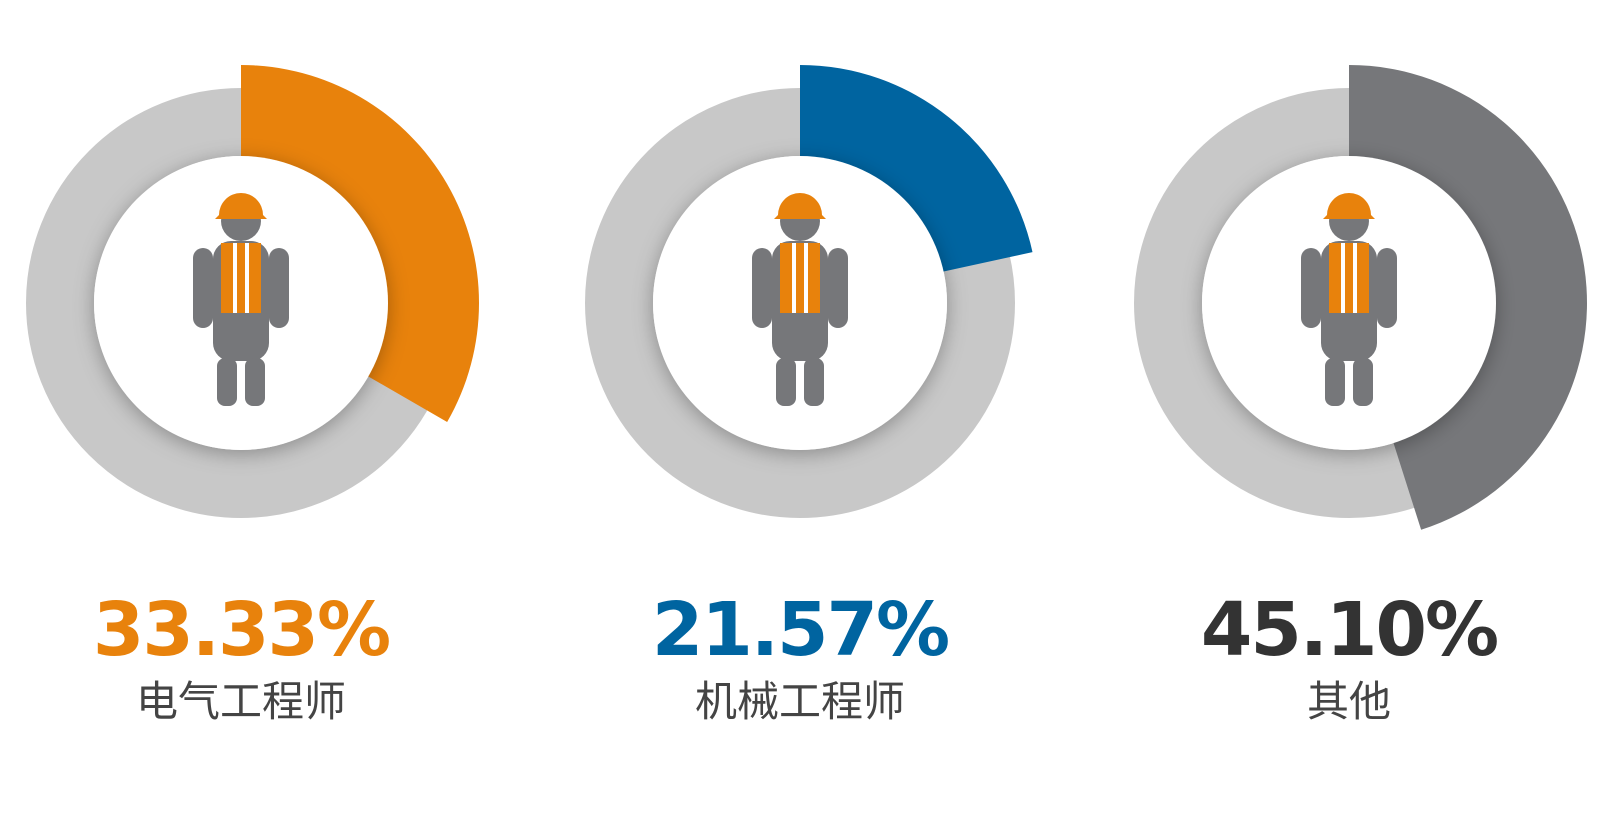 The image size is (1616, 814). I want to click on percentage-label: 33.33%, so click(241, 630).